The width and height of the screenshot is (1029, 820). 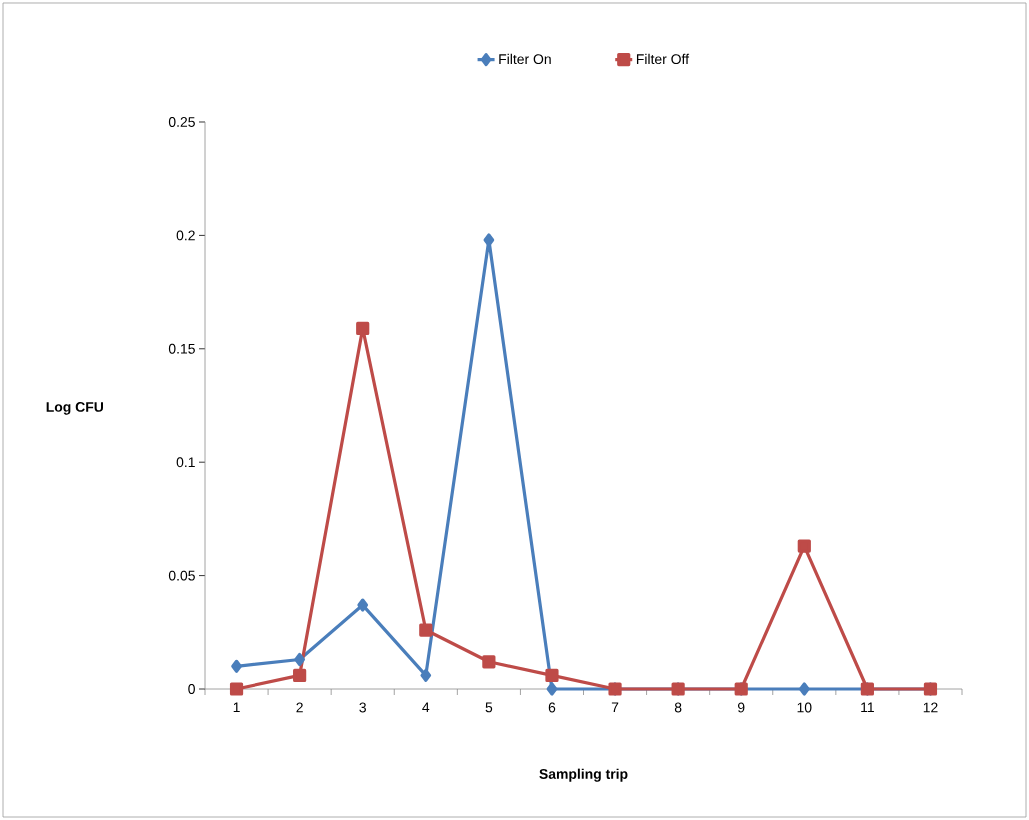 I want to click on x-tick-label: 7, so click(x=615, y=707).